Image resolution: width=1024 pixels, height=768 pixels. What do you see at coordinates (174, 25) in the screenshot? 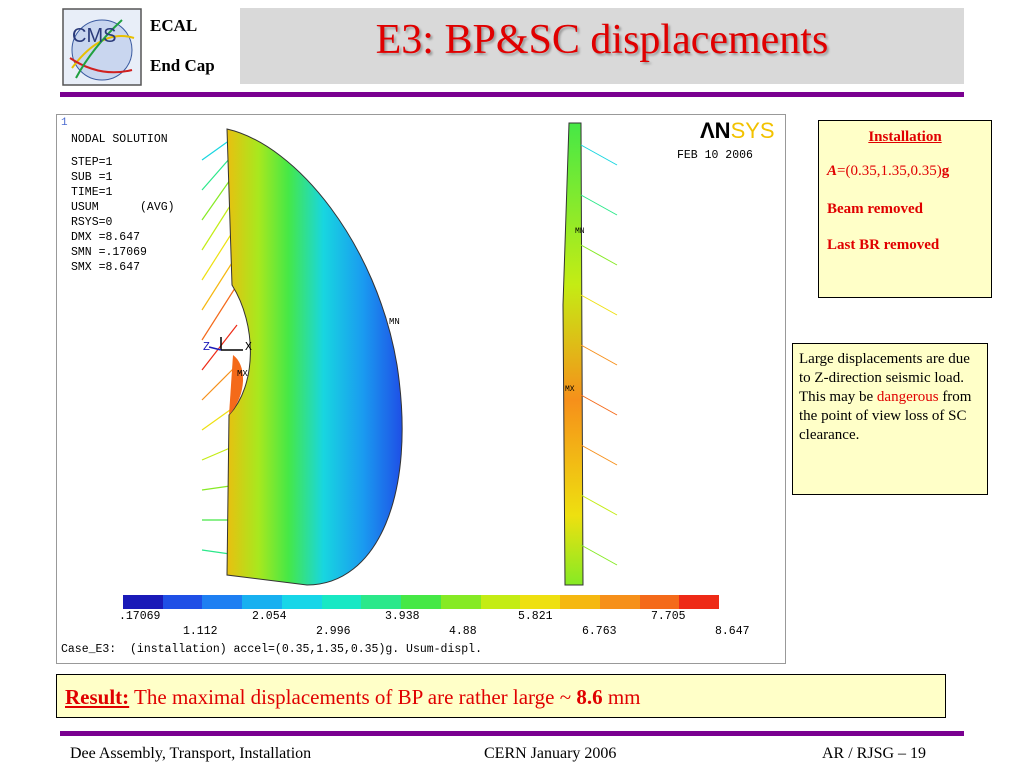
I see `ecal-label: ECAL` at bounding box center [174, 25].